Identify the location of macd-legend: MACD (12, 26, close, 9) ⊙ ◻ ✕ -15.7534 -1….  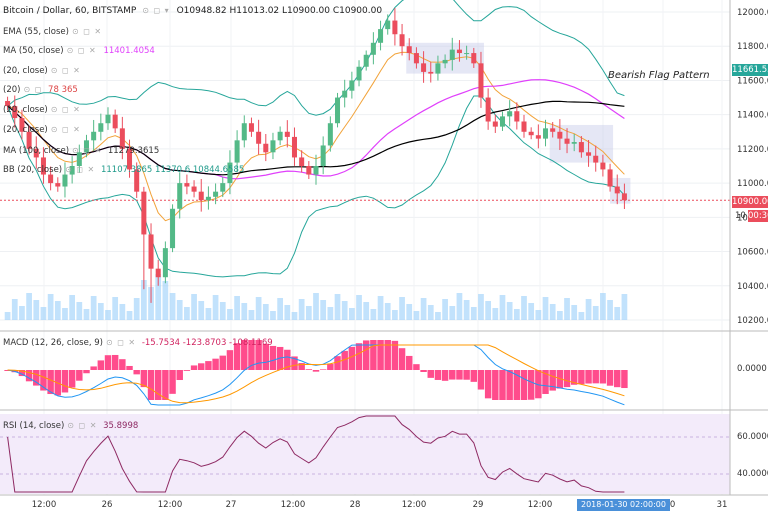
(138, 343).